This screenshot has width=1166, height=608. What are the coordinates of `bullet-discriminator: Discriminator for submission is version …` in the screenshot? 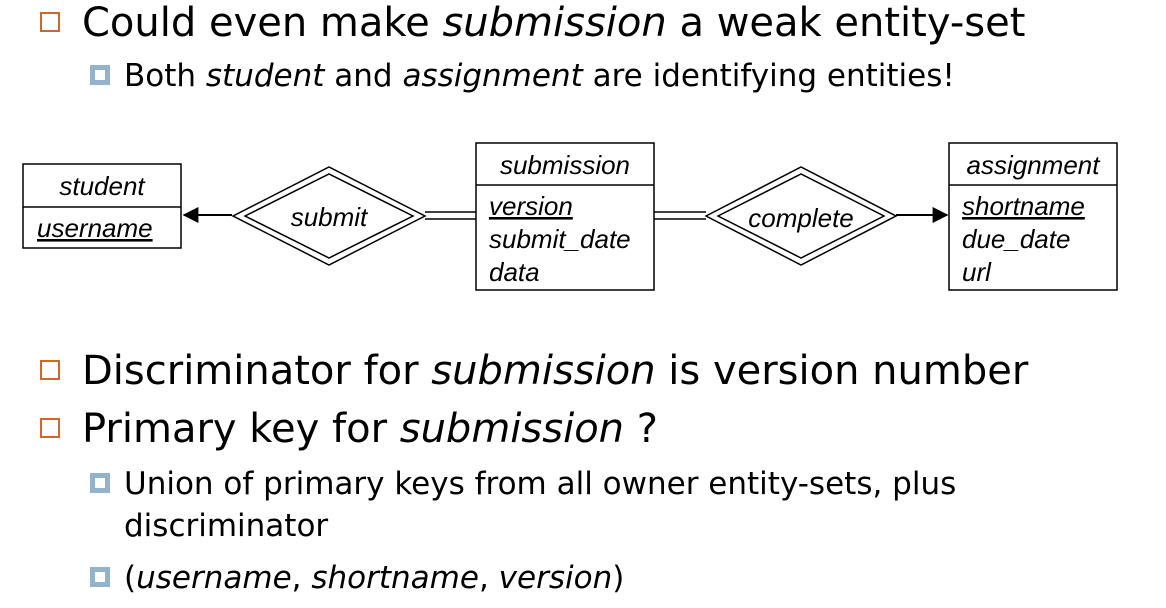 It's located at (534, 371).